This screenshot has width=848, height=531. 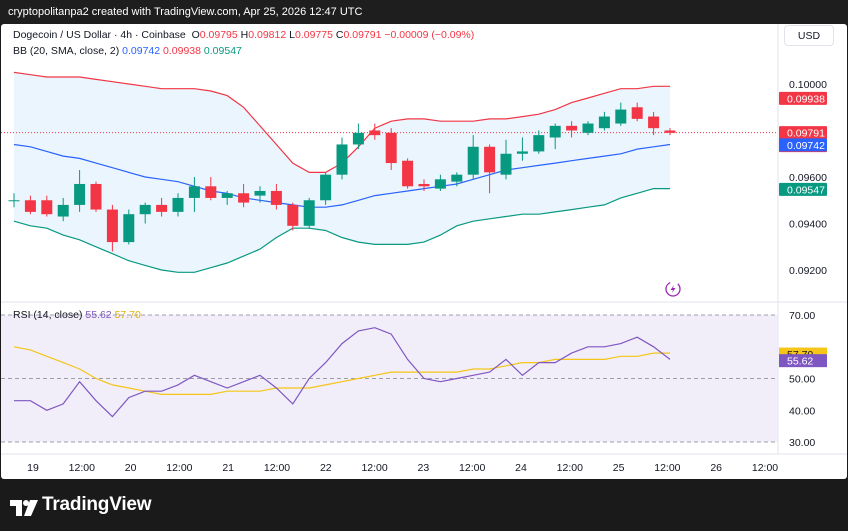 What do you see at coordinates (424, 508) in the screenshot?
I see `footer` at bounding box center [424, 508].